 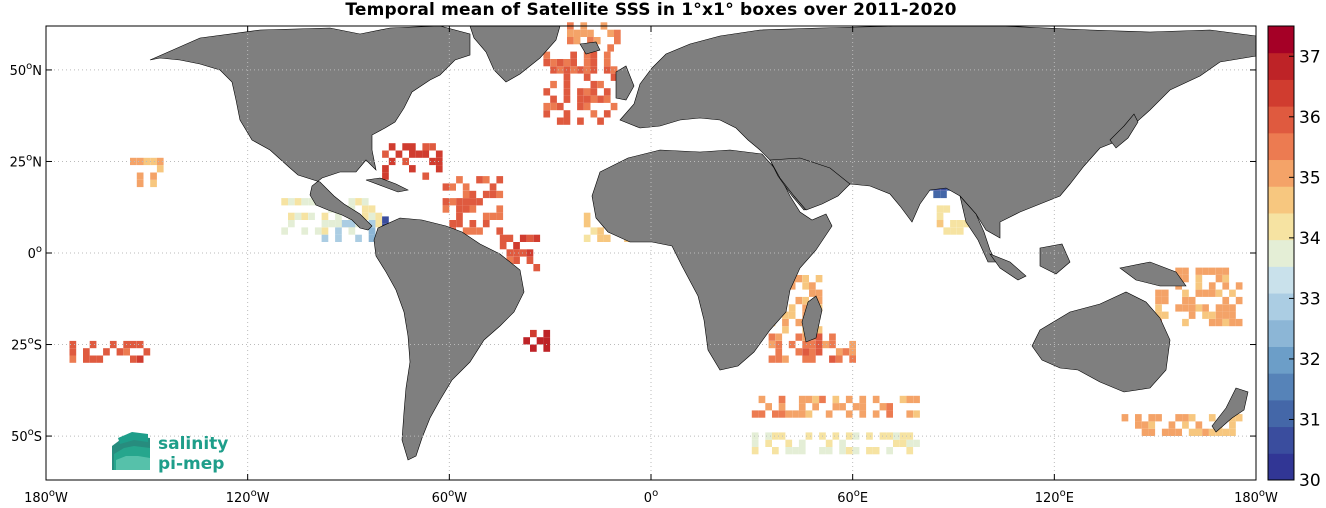 I want to click on land-australia, so click(x=1101, y=342).